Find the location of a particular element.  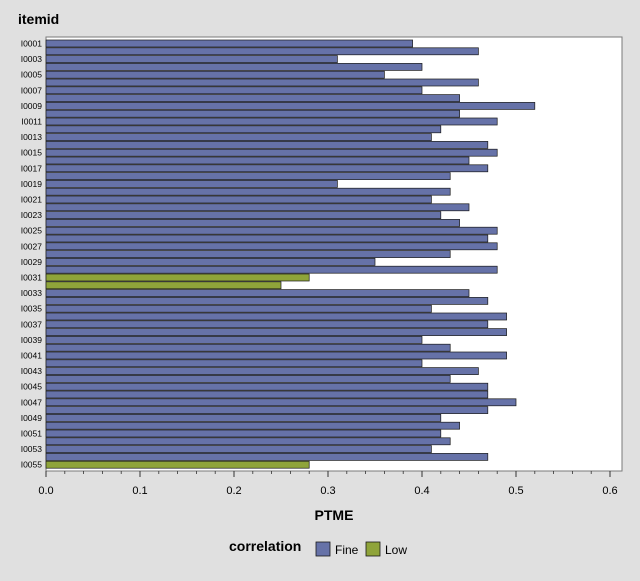

bar-i0034 is located at coordinates (267, 301).